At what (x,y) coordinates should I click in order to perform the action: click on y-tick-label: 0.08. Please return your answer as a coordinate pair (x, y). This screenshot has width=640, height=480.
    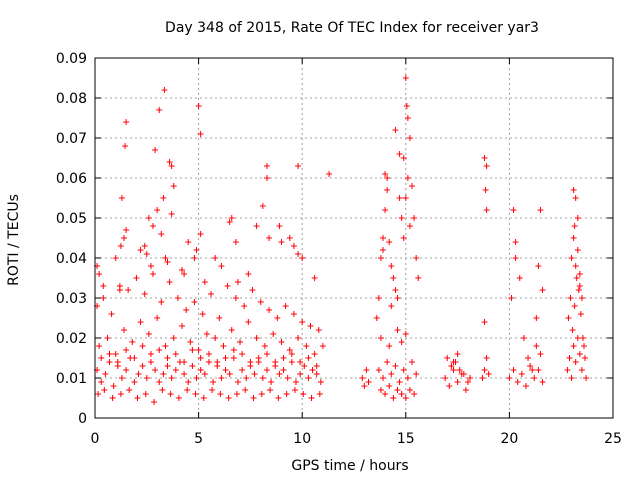
    Looking at the image, I should click on (71, 99).